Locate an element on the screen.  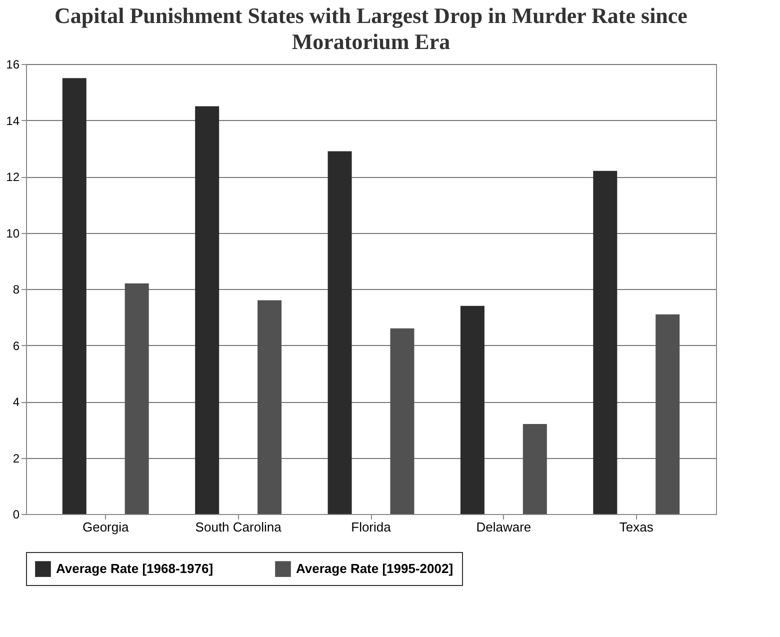
y-tick-label: 16 is located at coordinates (13, 65).